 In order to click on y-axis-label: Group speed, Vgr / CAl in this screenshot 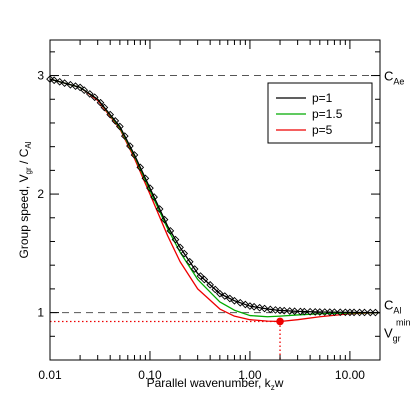, I will do `click(25, 199)`.